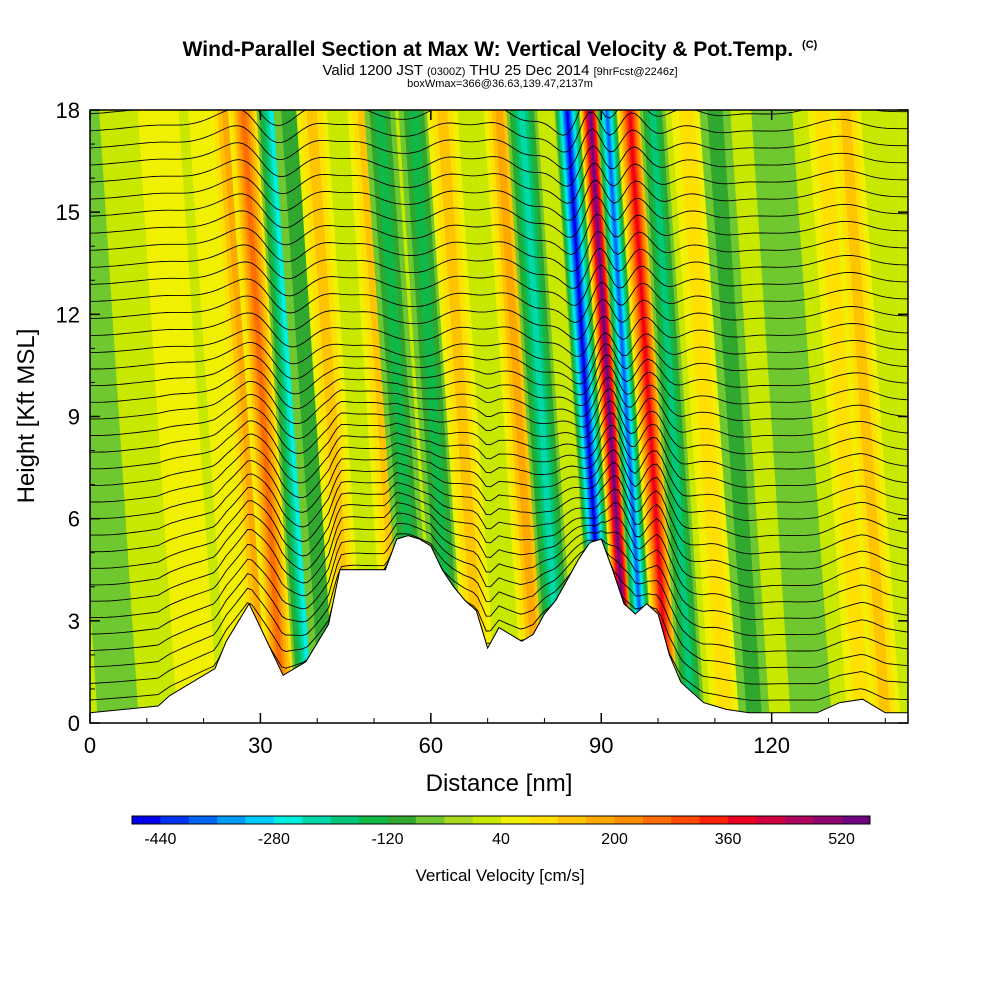 The image size is (1000, 1000). I want to click on colorbar-tick-label: 200, so click(614, 839).